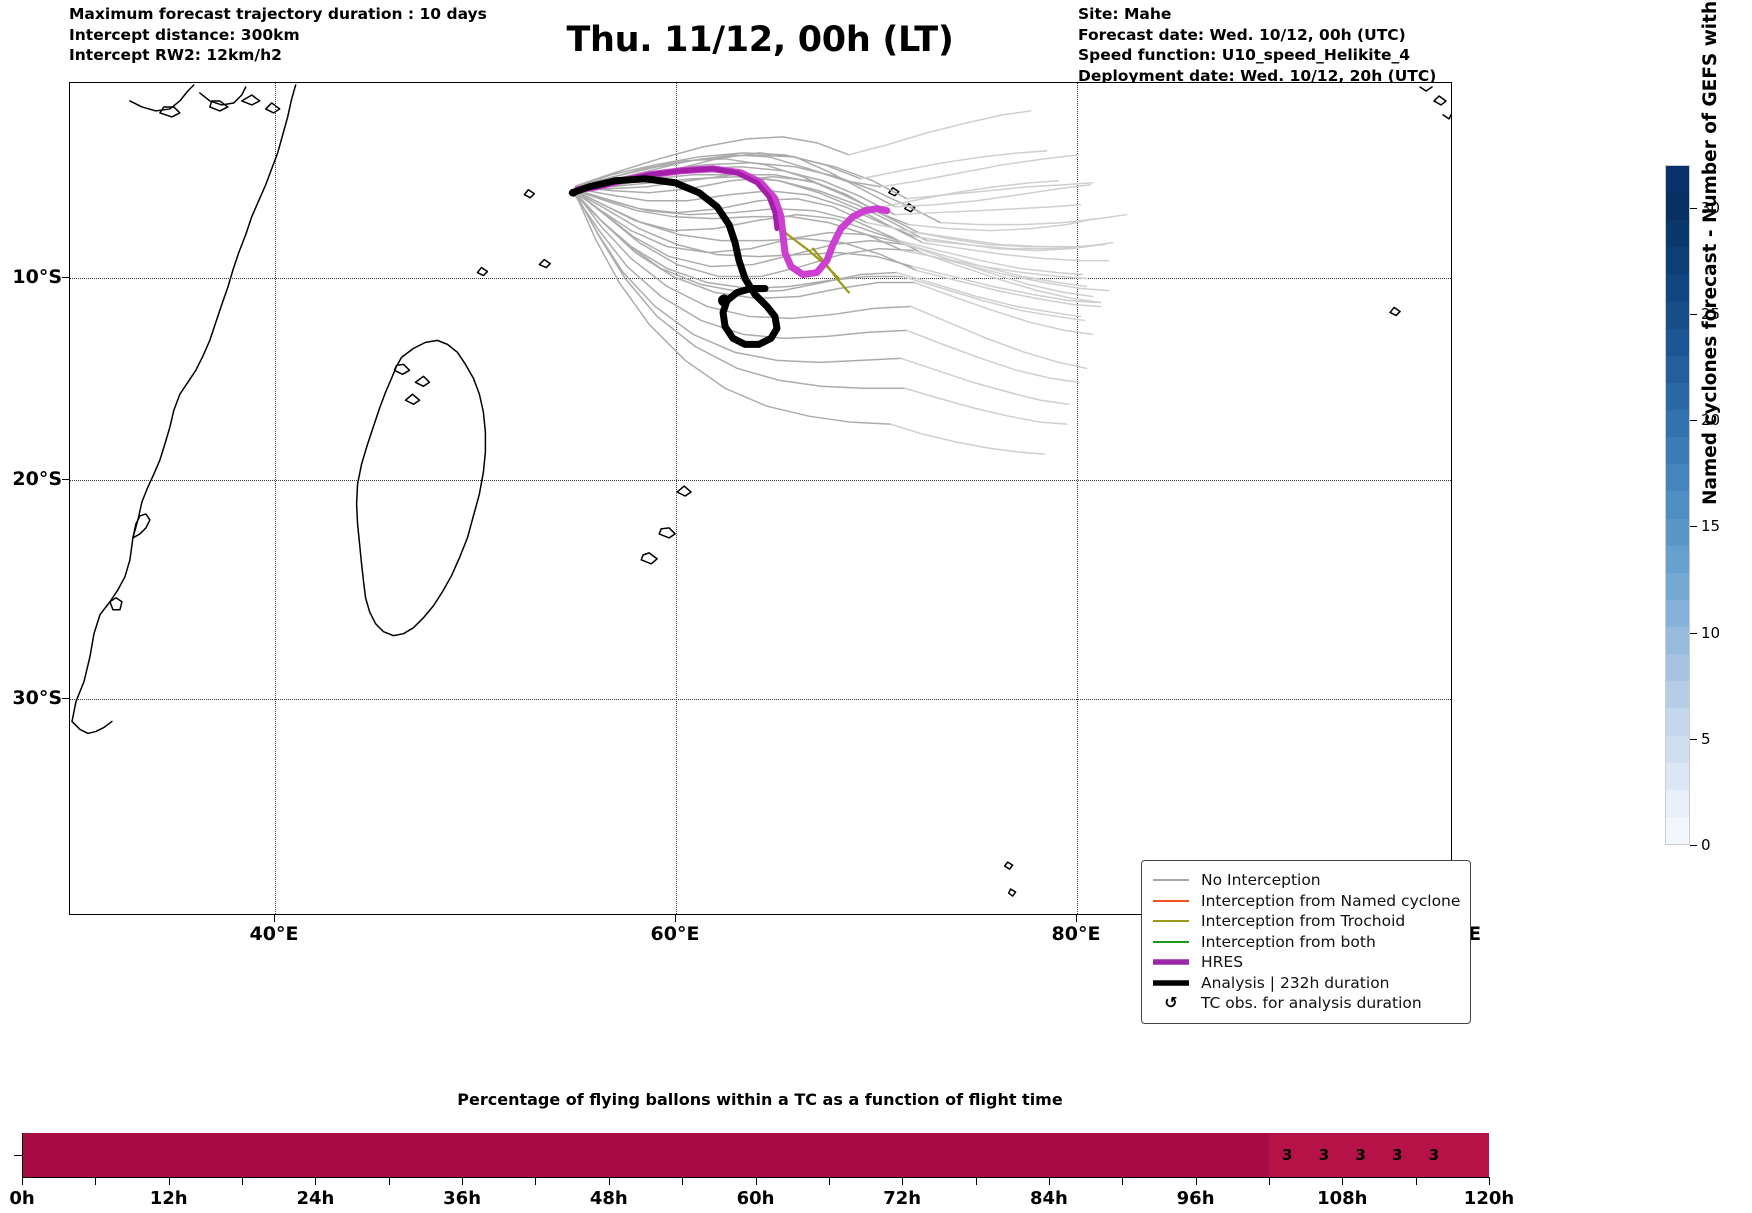 The width and height of the screenshot is (1752, 1213). What do you see at coordinates (1171, 880) in the screenshot?
I see `legend-line-icon-no-interception` at bounding box center [1171, 880].